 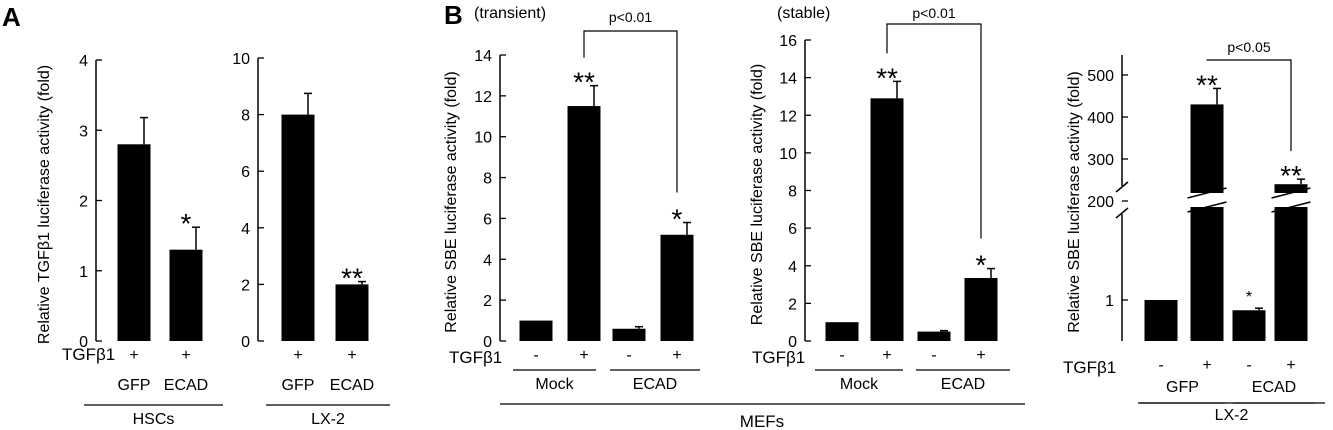 I want to click on b-transient-tick-label: 4, so click(x=487, y=260).